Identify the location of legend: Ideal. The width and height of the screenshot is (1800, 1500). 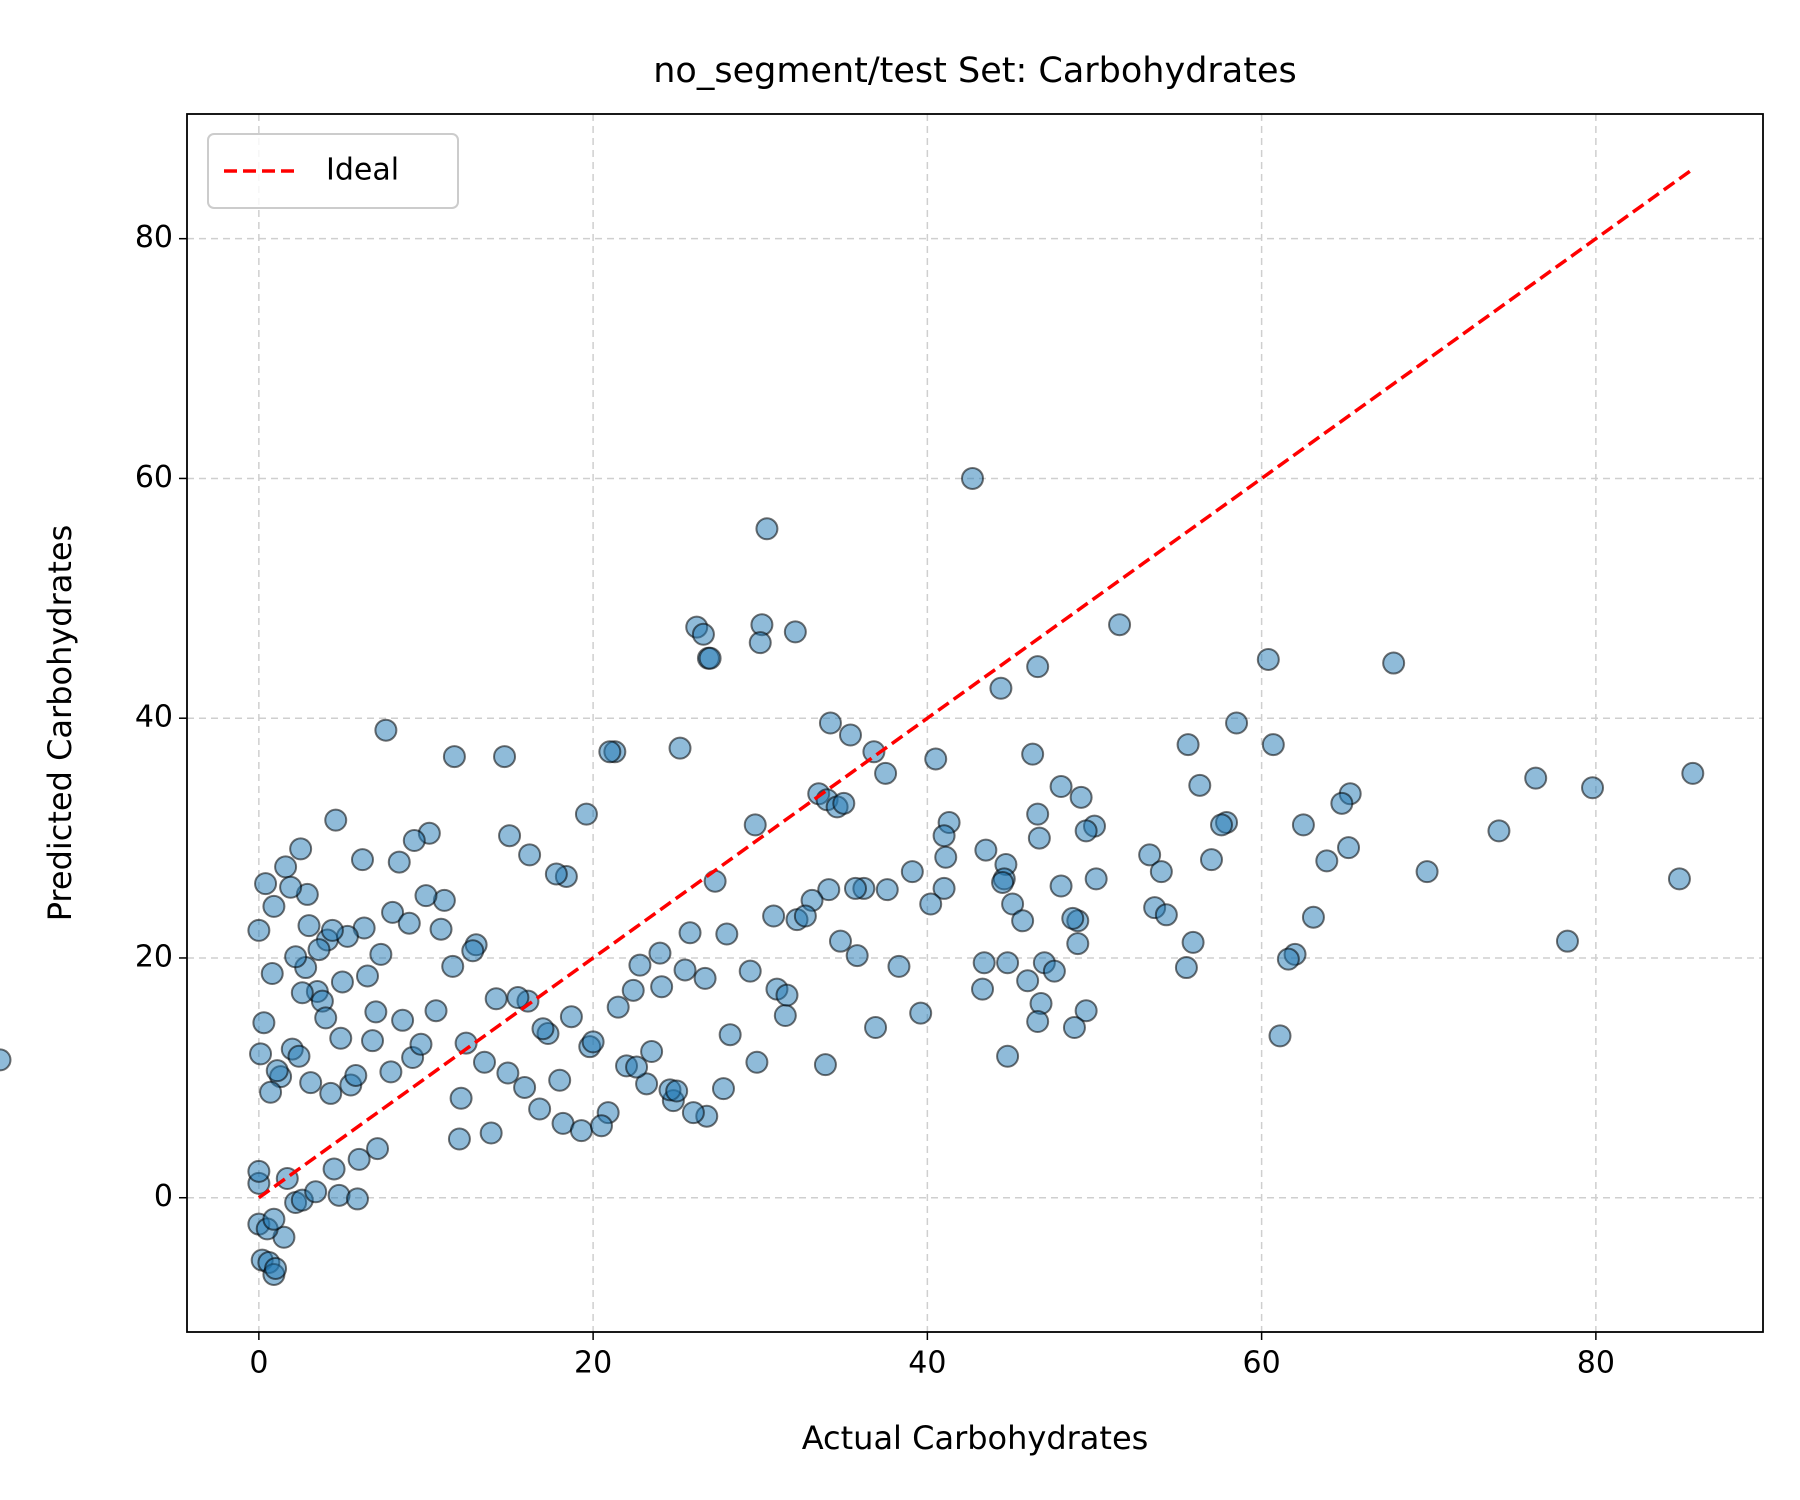
(333, 171).